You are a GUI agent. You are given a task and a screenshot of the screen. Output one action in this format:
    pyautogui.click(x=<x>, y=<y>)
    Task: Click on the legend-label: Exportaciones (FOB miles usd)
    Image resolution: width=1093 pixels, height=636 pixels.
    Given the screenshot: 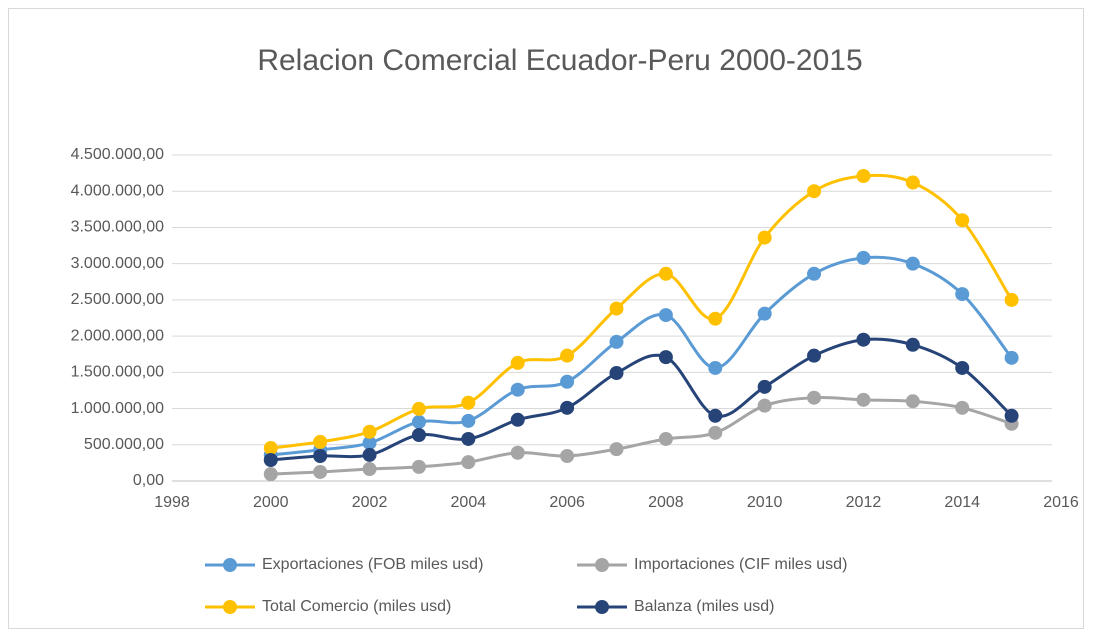 What is the action you would take?
    pyautogui.click(x=372, y=564)
    